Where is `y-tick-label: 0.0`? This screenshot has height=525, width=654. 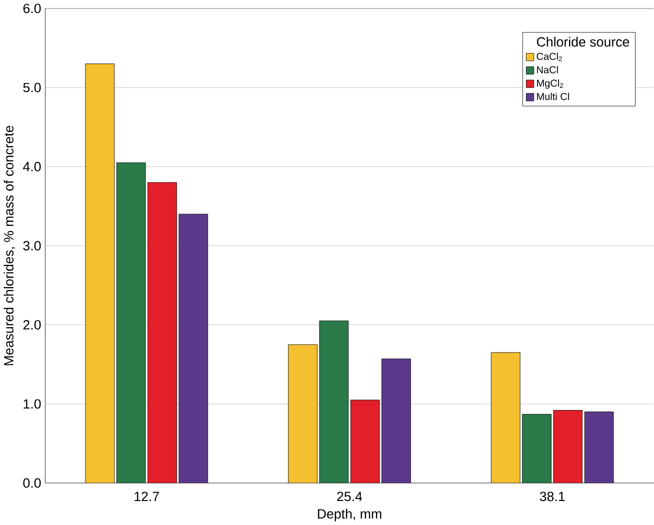 y-tick-label: 0.0 is located at coordinates (32, 483).